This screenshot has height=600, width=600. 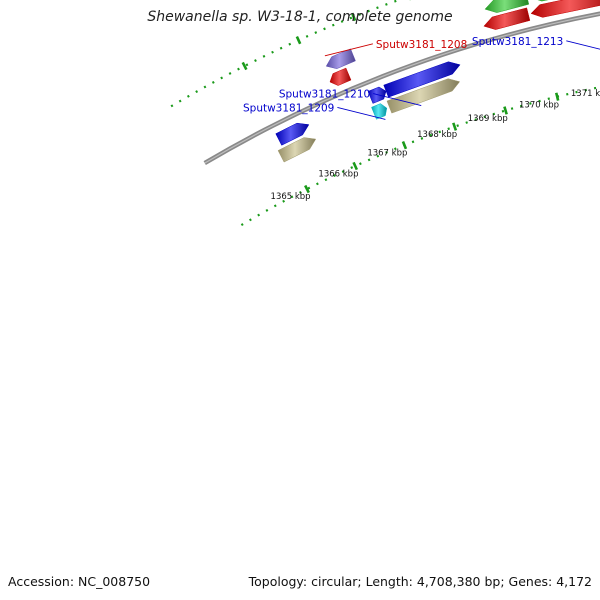 What do you see at coordinates (79, 581) in the screenshot?
I see `accession-text: Accession: NC_008750` at bounding box center [79, 581].